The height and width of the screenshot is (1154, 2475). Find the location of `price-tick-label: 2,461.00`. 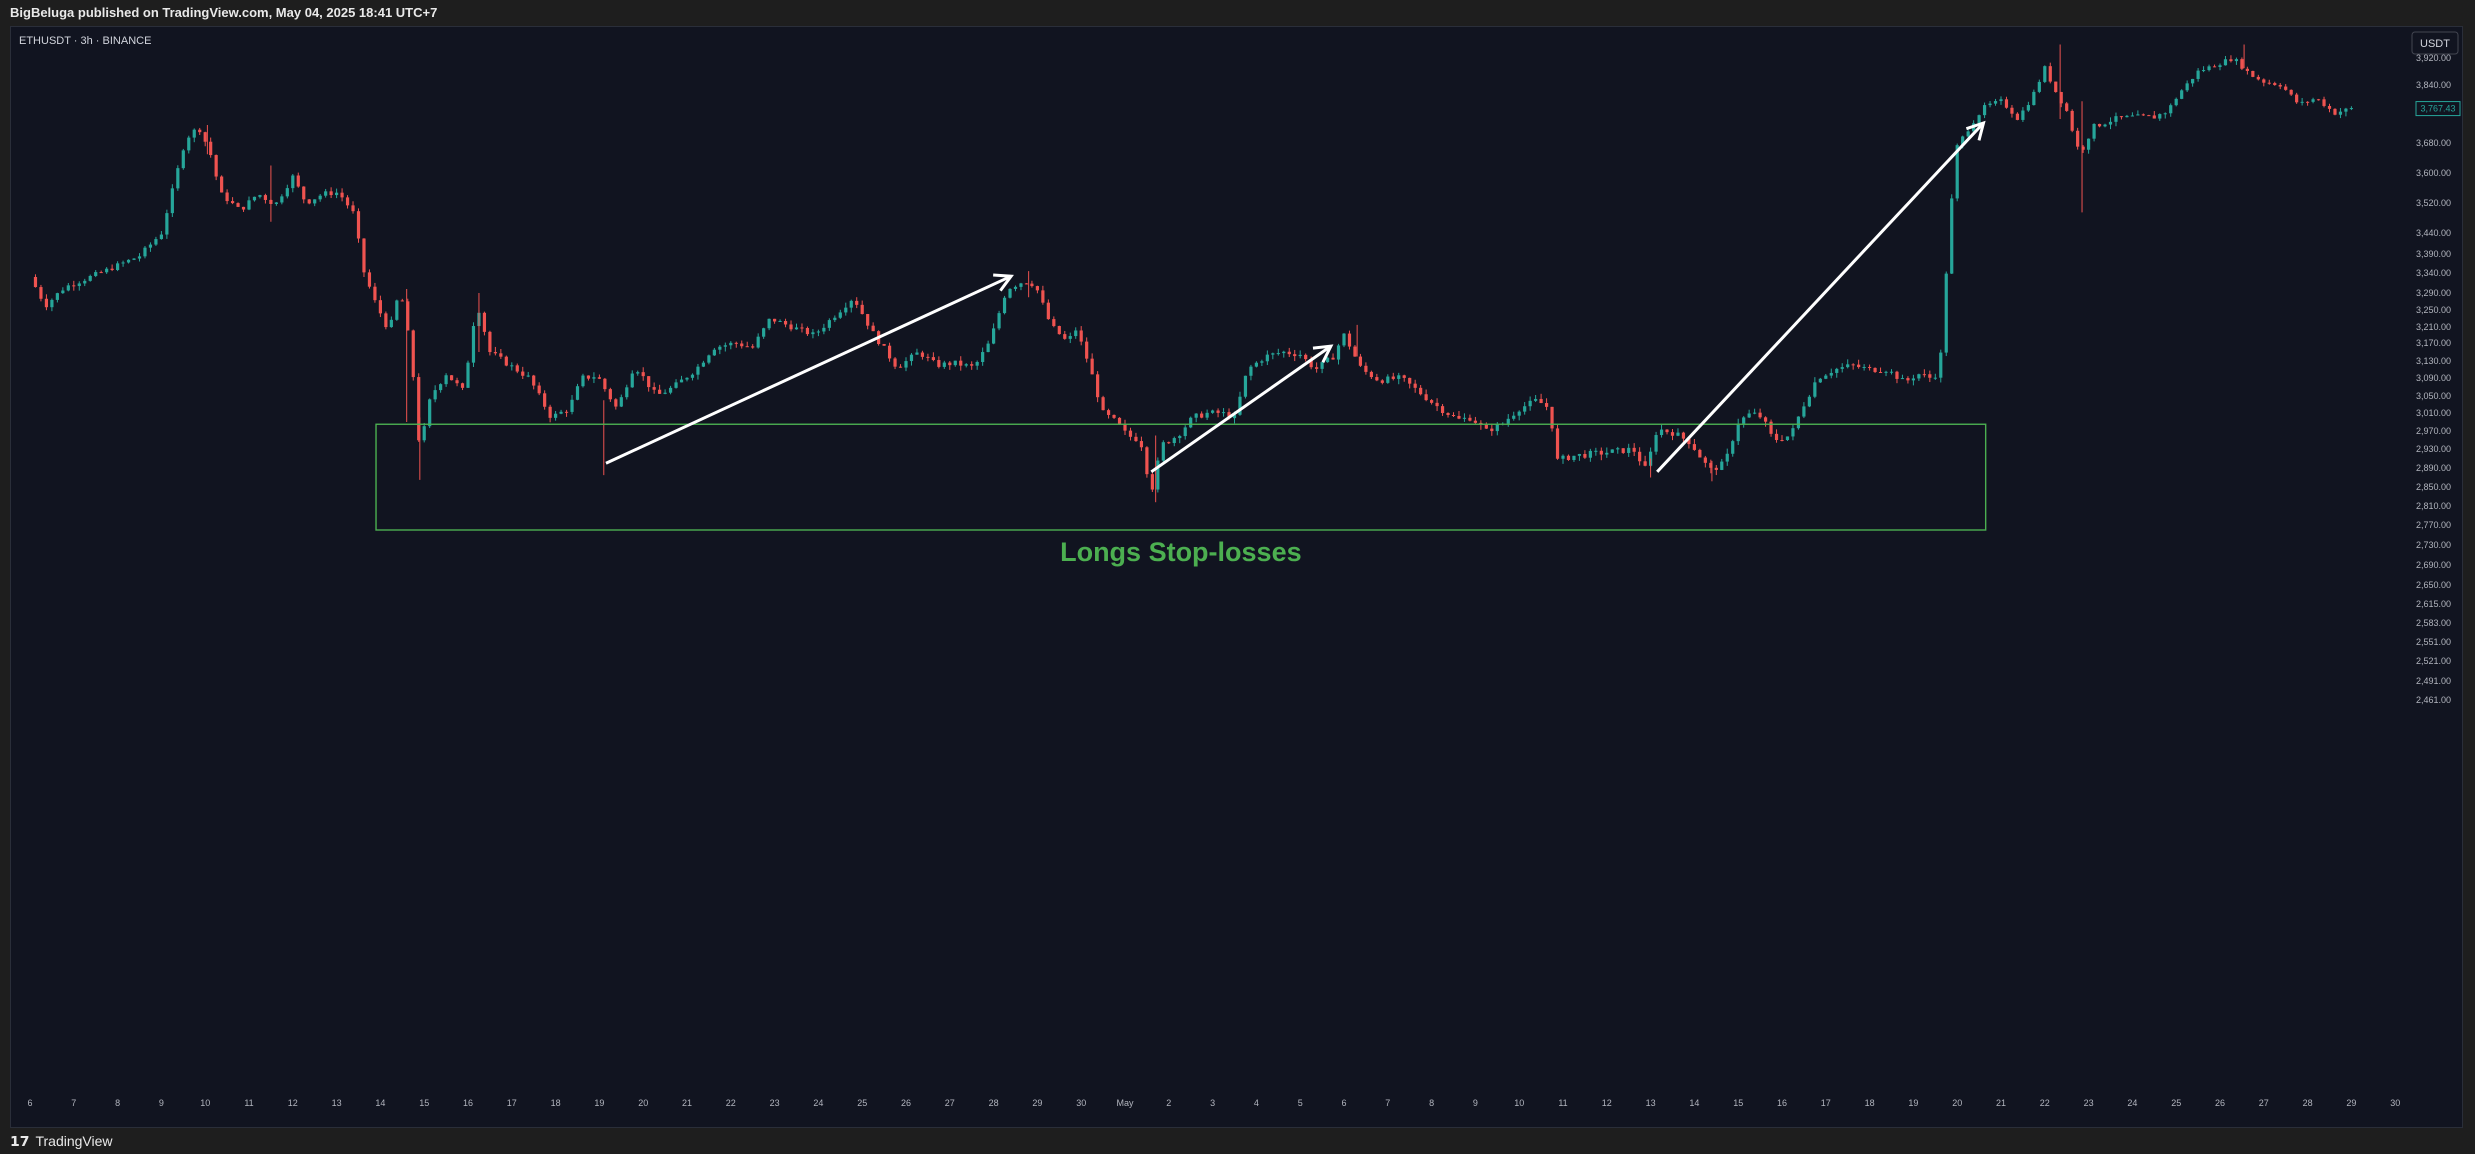

price-tick-label: 2,461.00 is located at coordinates (2433, 700).